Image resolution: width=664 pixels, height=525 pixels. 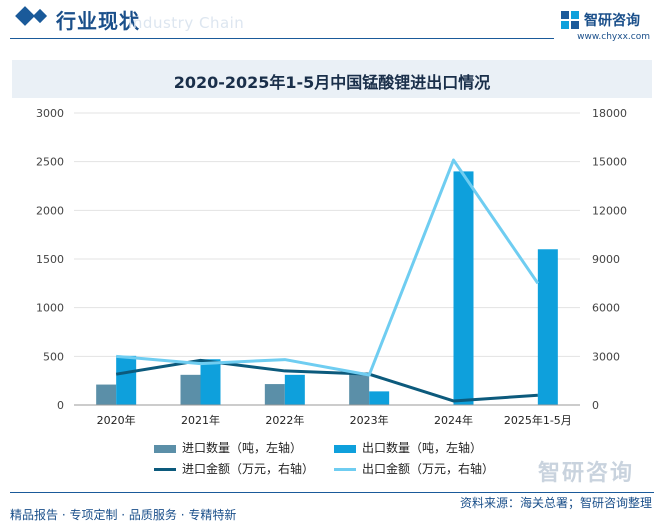 I want to click on footer-tags: 精品报告 · 专项定制 · 品质服务 · 专精特新, so click(x=123, y=515).